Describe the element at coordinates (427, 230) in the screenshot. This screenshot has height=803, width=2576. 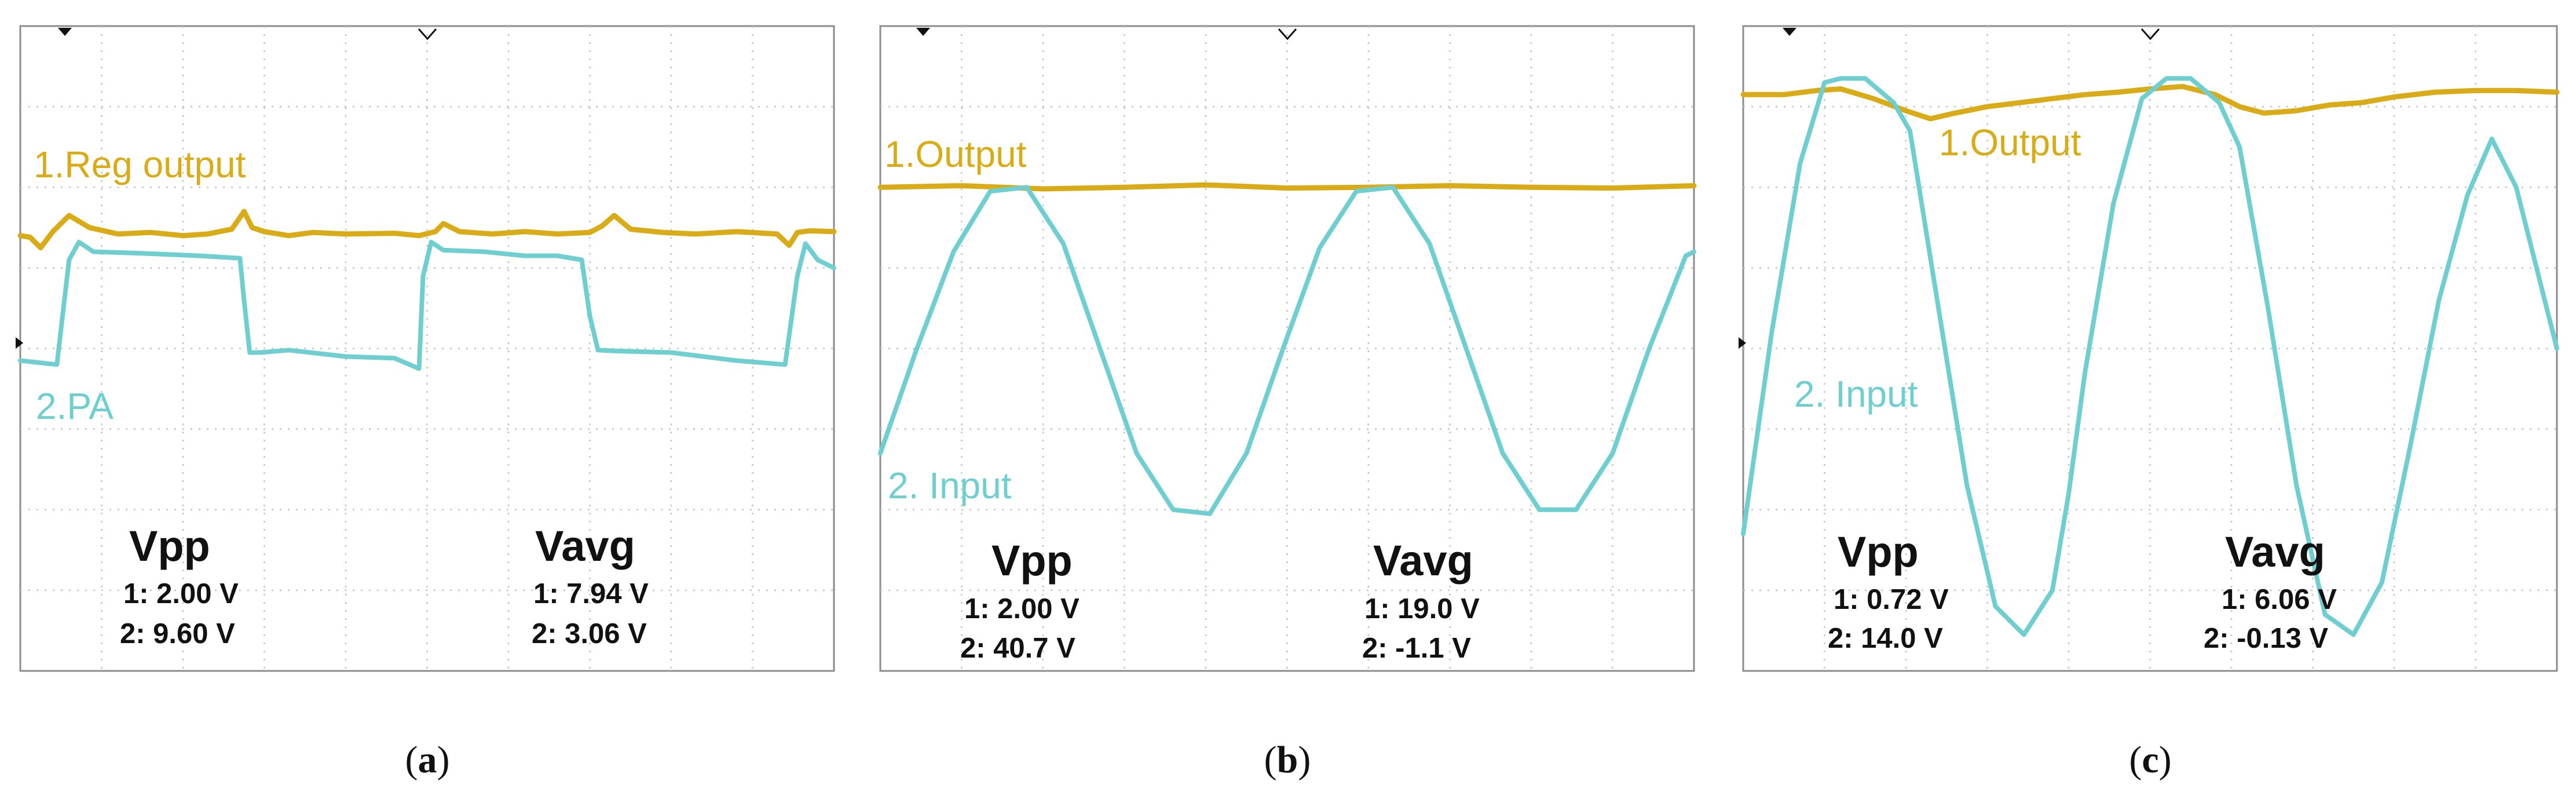
I see `panel-a-series-ch1-line` at that location.